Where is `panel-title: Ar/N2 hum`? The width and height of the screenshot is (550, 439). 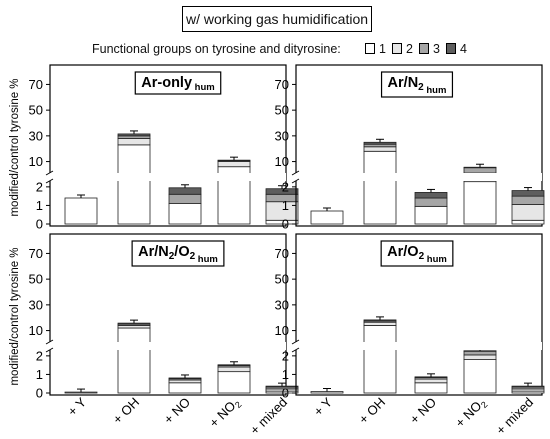 panel-title: Ar/N2 hum is located at coordinates (417, 85).